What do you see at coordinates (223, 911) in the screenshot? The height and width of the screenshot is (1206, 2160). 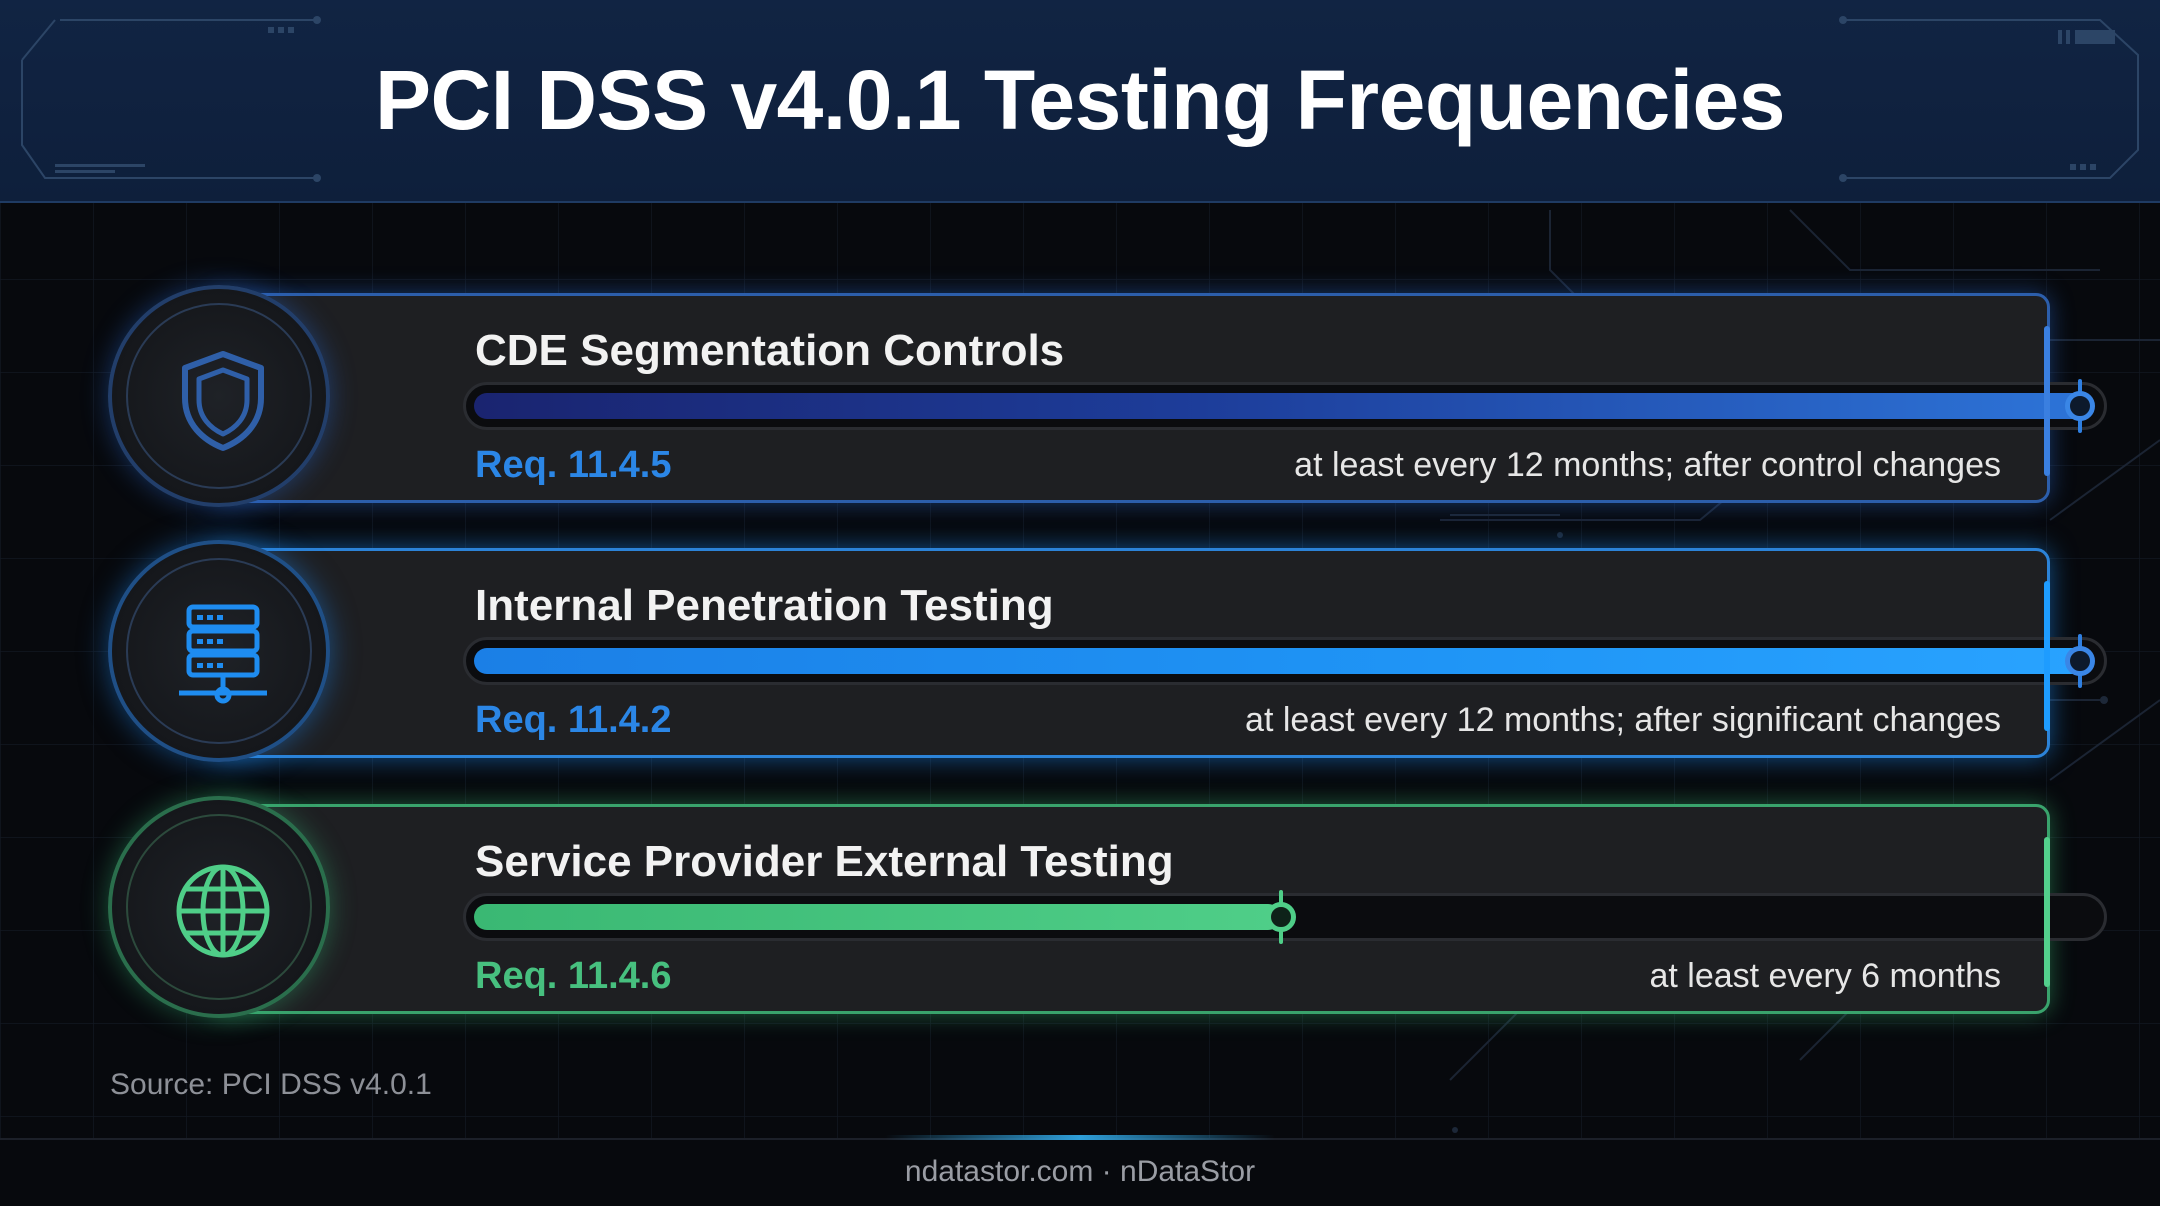 I see `globe-icon` at bounding box center [223, 911].